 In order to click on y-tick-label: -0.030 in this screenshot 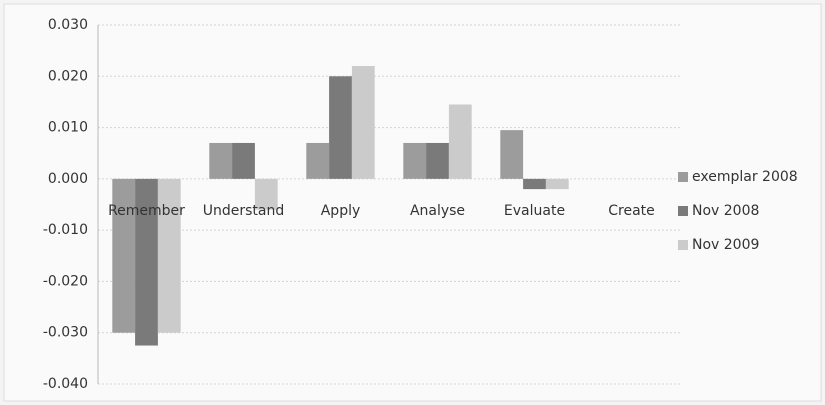, I will do `click(65, 333)`.